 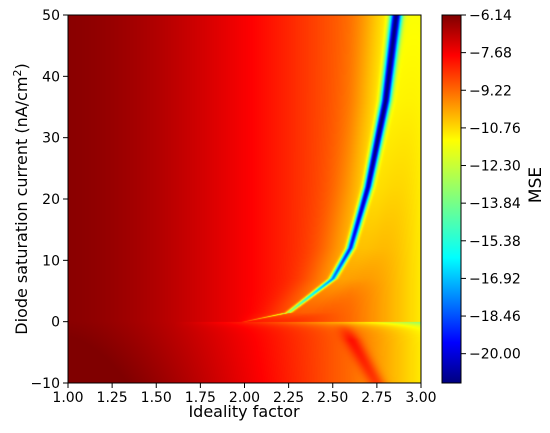 I want to click on x-tick-label: 2.25, so click(x=288, y=398).